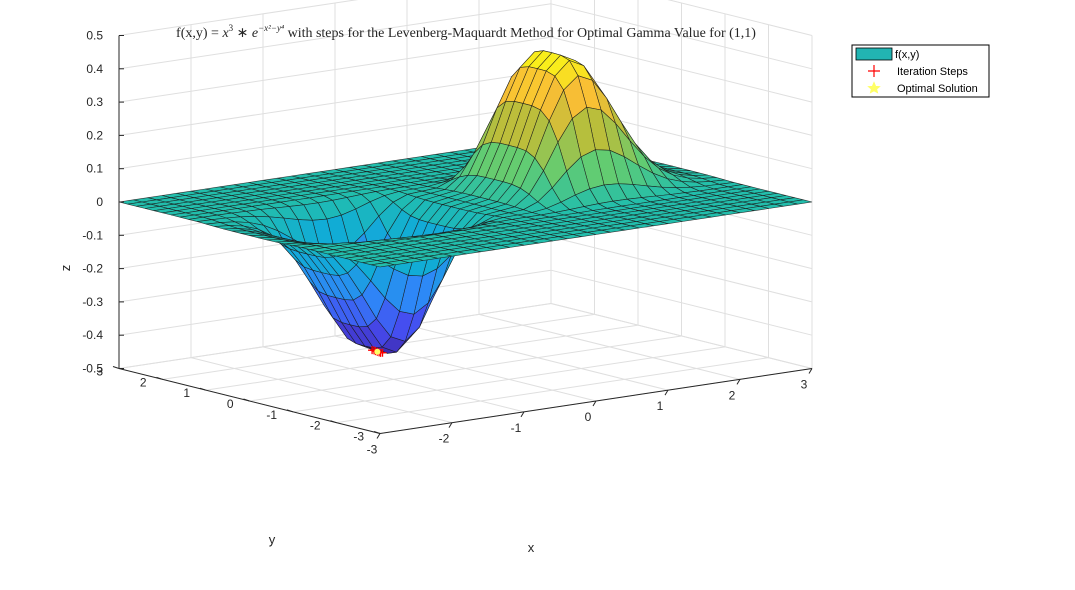  What do you see at coordinates (255, 33) in the screenshot?
I see `title-math-e: e` at bounding box center [255, 33].